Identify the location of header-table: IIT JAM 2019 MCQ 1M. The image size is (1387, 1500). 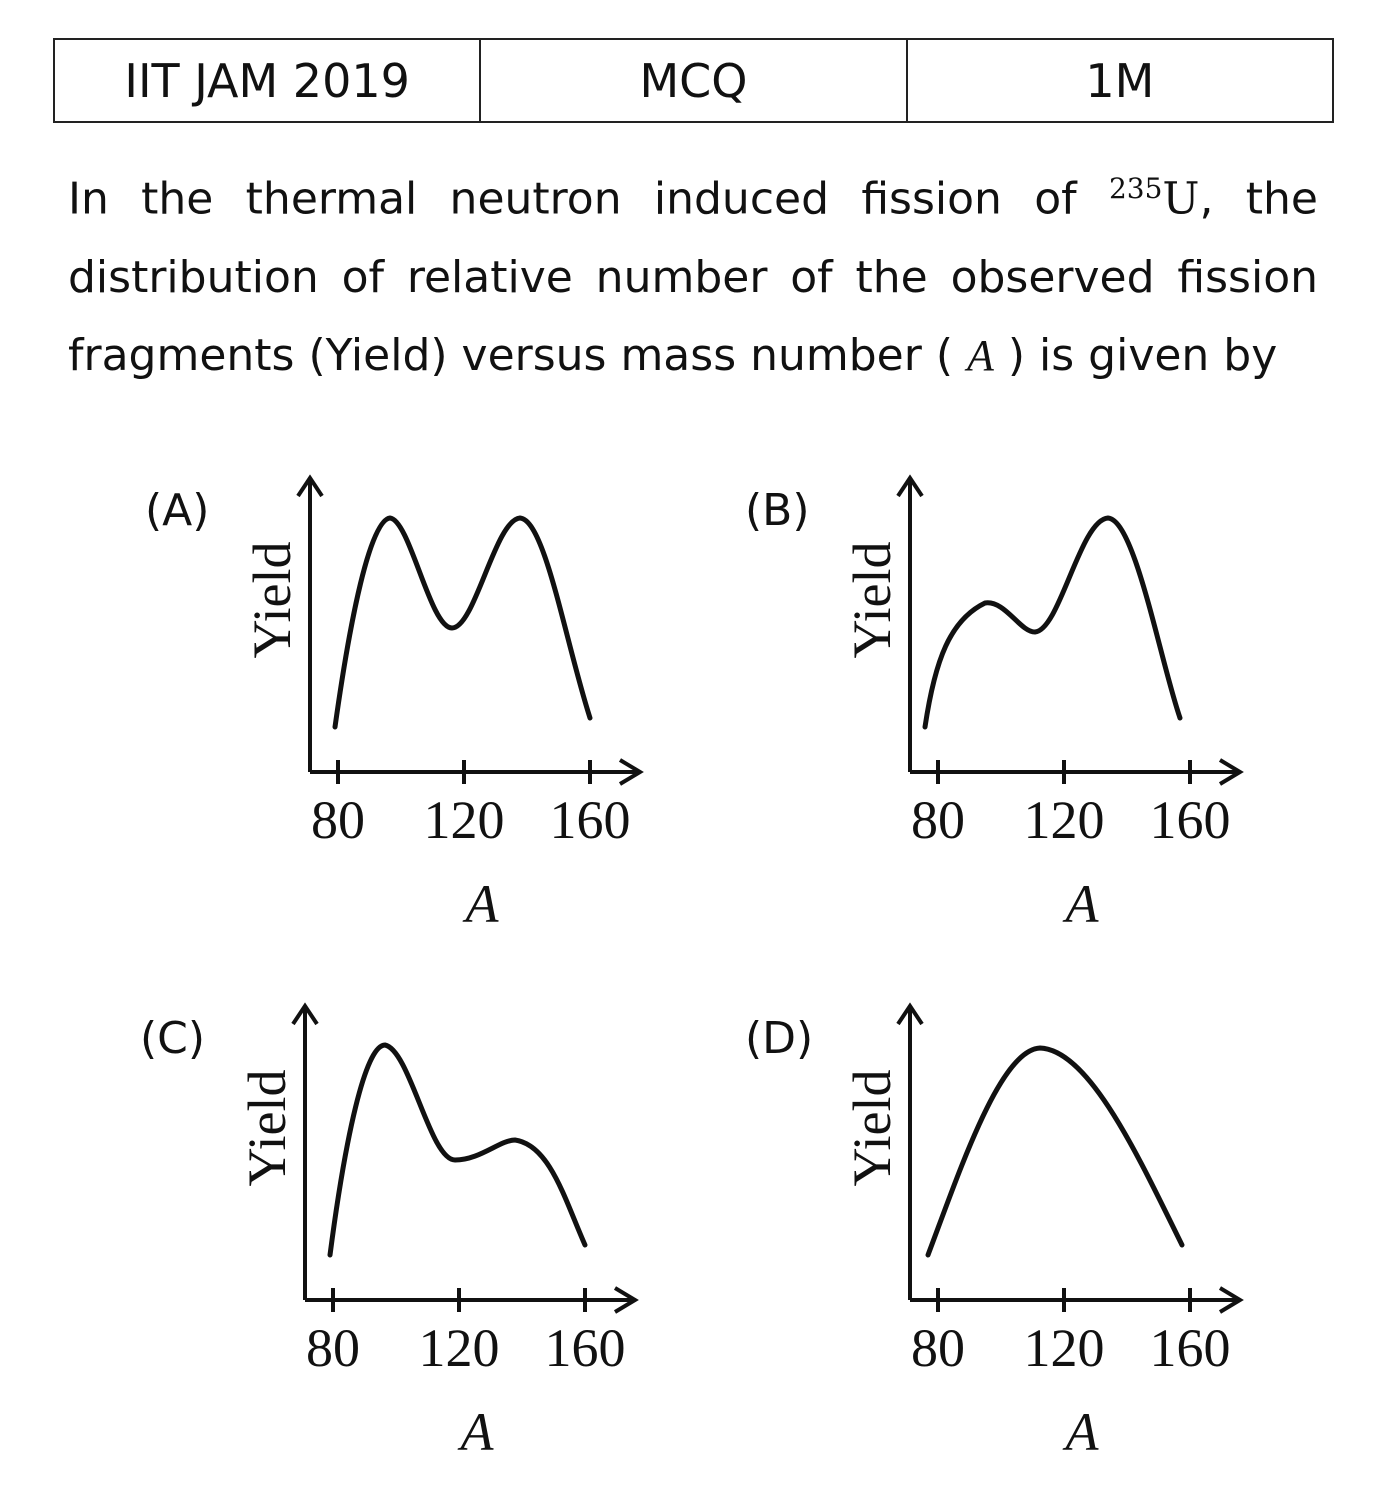
(693, 80).